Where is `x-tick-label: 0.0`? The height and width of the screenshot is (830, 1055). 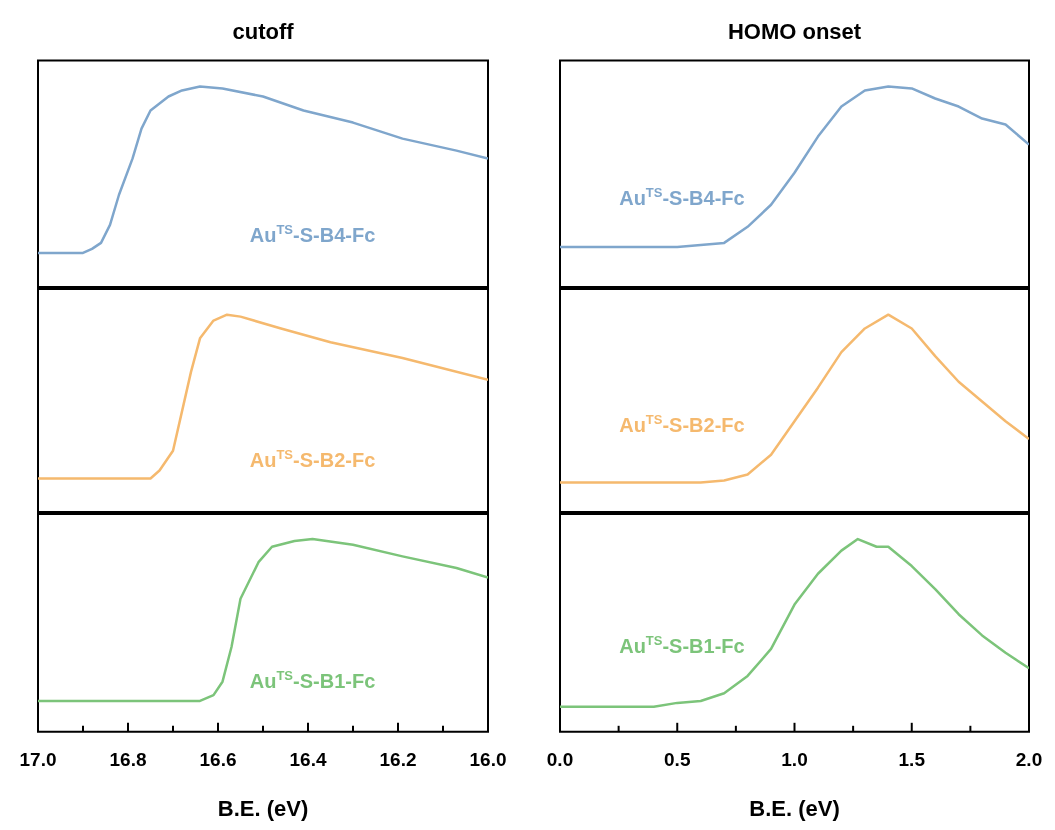 x-tick-label: 0.0 is located at coordinates (560, 760).